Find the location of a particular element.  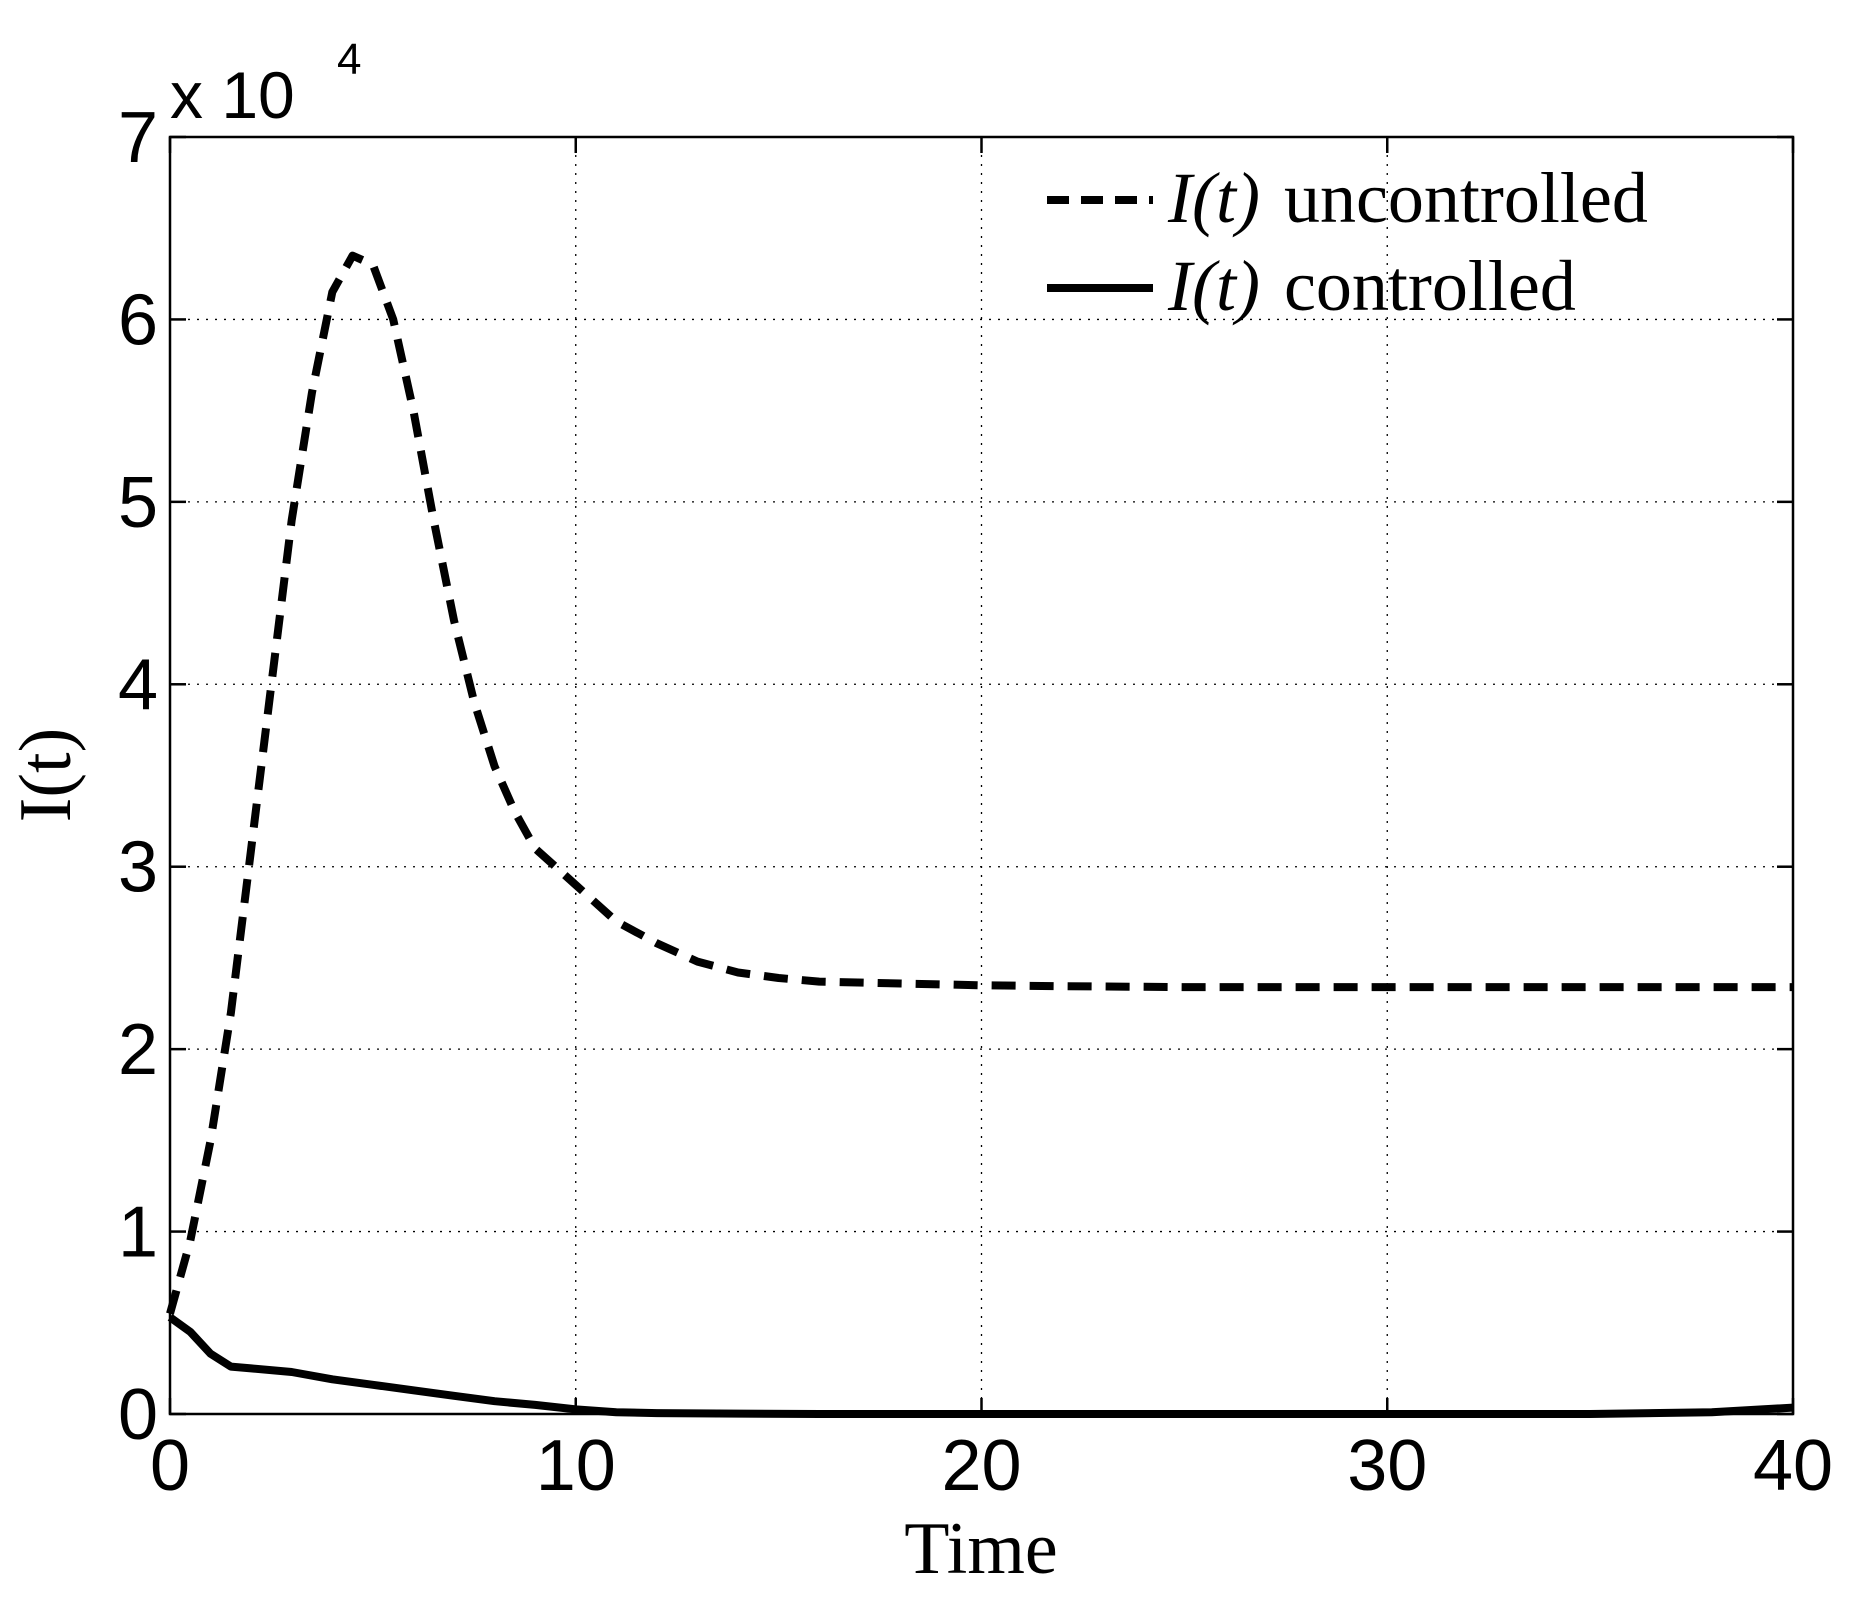

y-tick-label-0: 0 is located at coordinates (138, 1415).